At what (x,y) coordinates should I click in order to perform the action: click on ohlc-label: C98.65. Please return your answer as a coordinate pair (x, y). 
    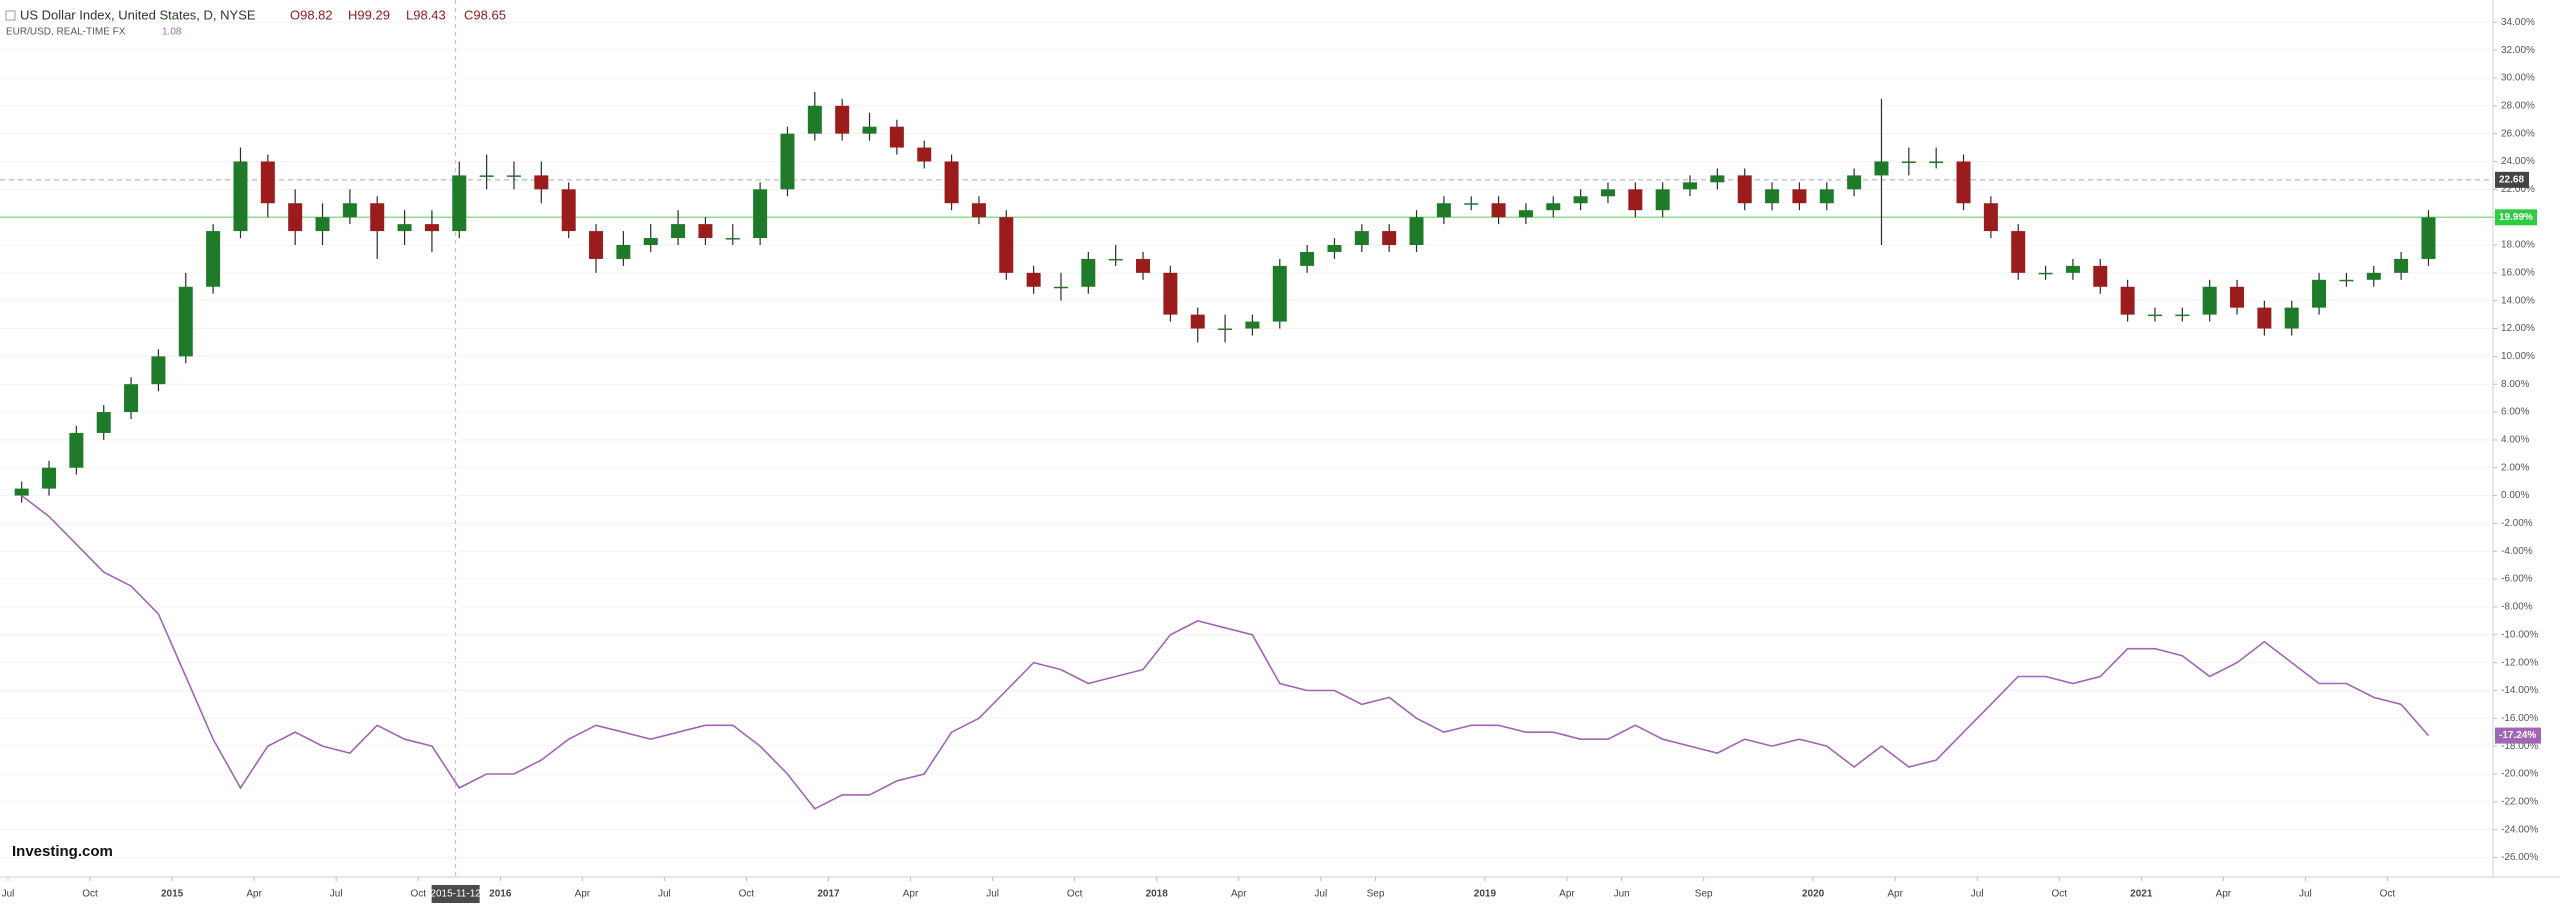
    Looking at the image, I should click on (485, 14).